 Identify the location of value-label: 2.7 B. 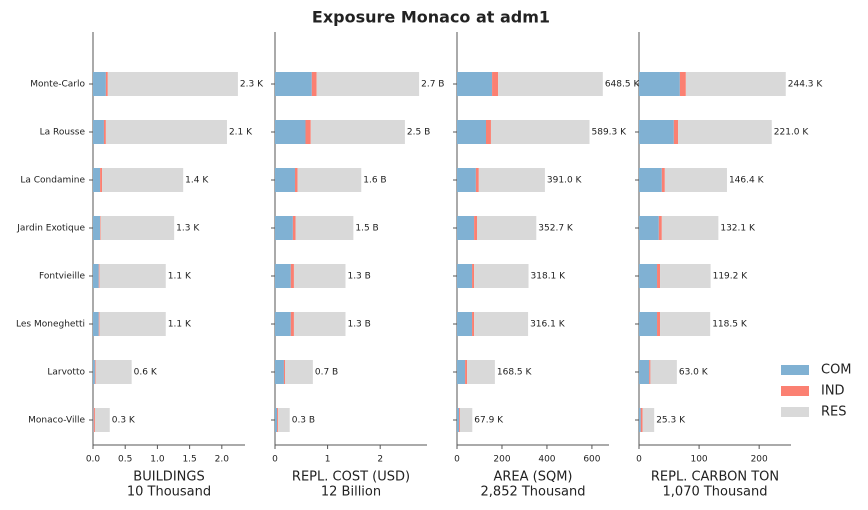
(432, 85).